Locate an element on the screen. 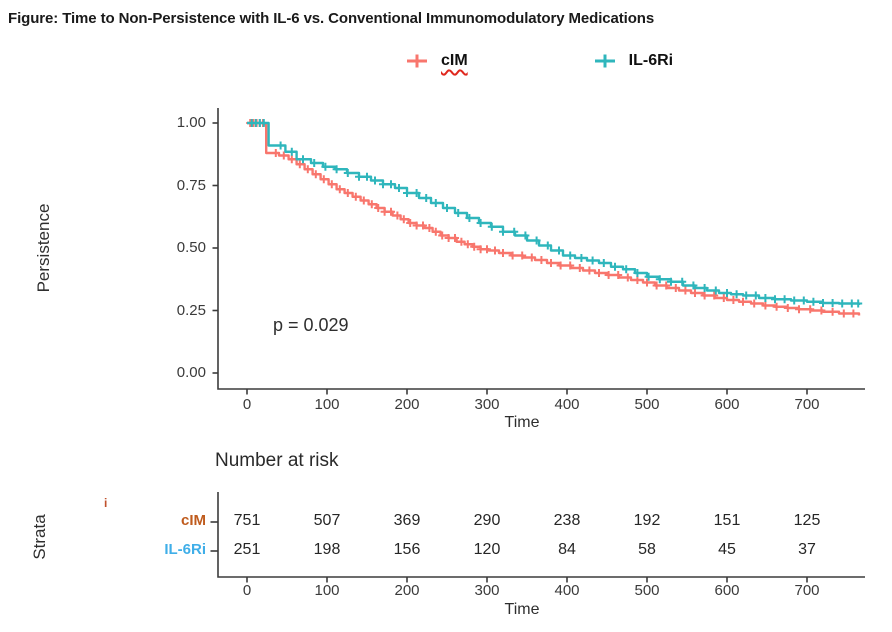  risk-value: 37 is located at coordinates (807, 549).